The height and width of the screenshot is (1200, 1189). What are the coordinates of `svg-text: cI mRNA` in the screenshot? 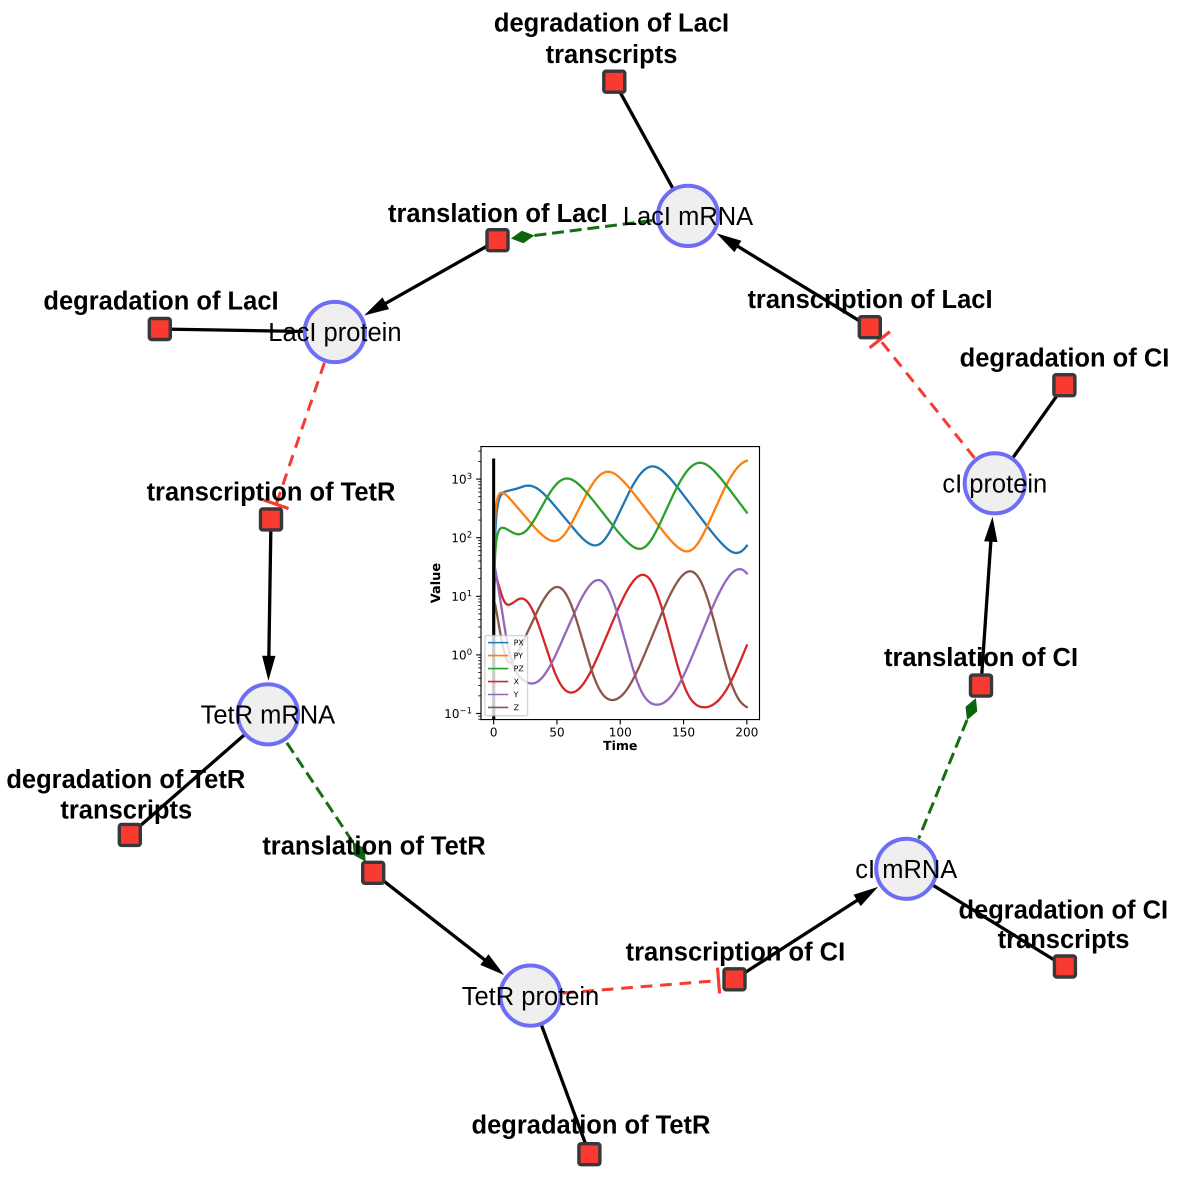 It's located at (906, 870).